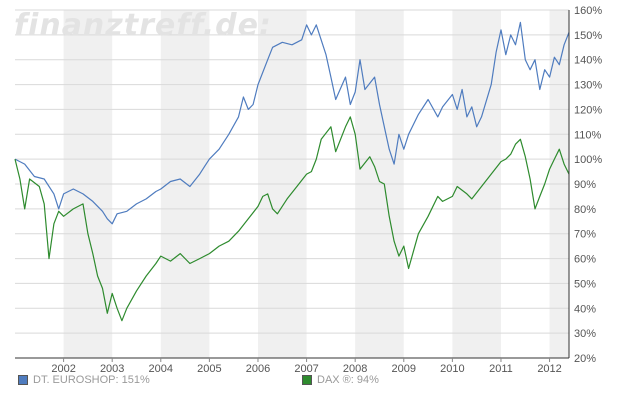 The height and width of the screenshot is (417, 638). Describe the element at coordinates (404, 369) in the screenshot. I see `x-tick-label-2009: 2009` at that location.